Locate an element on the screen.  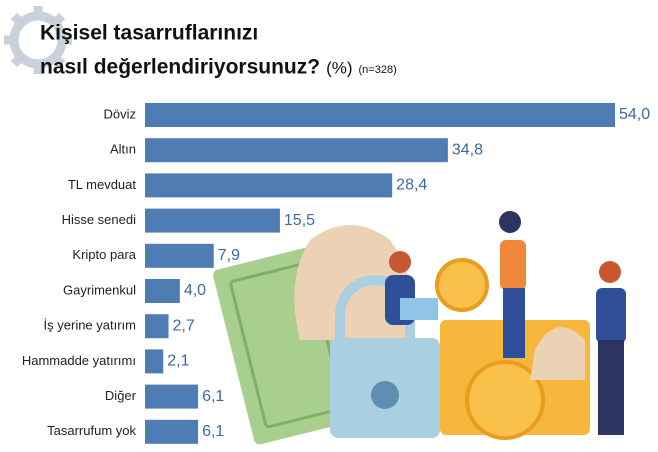
chart-title: nasıl değerlendiriyorsunuz? is located at coordinates (180, 67).